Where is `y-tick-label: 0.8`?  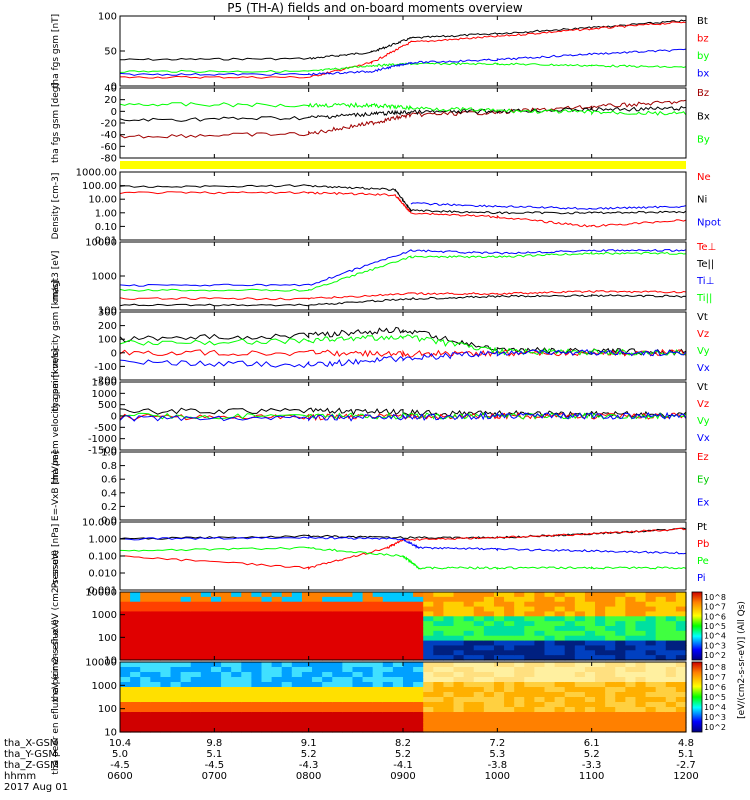 y-tick-label: 0.8 is located at coordinates (109, 466).